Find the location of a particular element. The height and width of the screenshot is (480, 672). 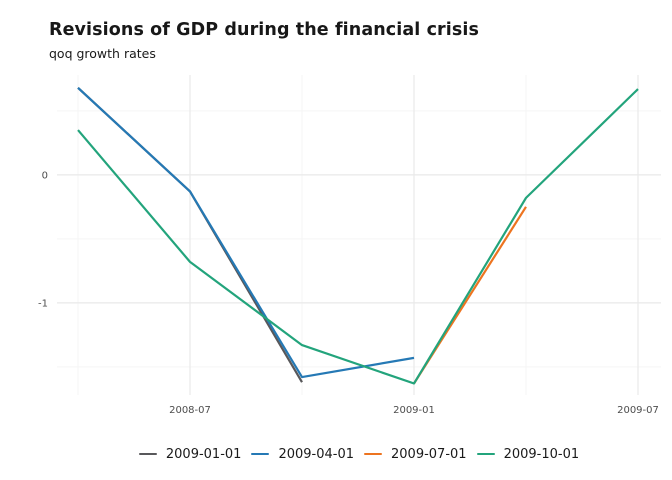

legend-label: 2009-04-01 is located at coordinates (316, 454).